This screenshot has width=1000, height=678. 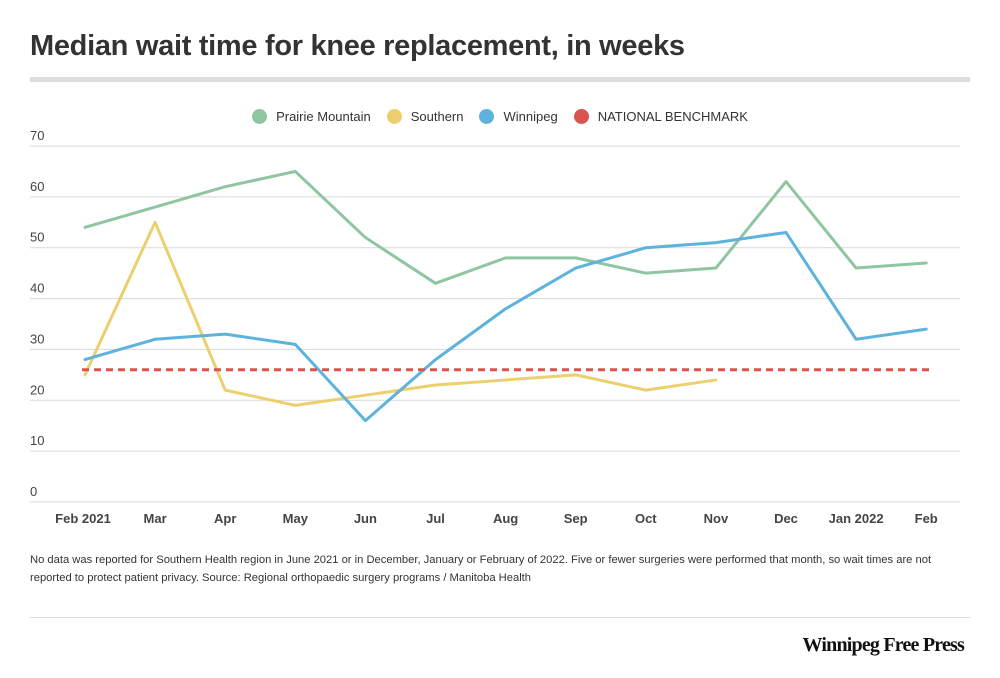 What do you see at coordinates (37, 338) in the screenshot?
I see `y-tick-label: 30` at bounding box center [37, 338].